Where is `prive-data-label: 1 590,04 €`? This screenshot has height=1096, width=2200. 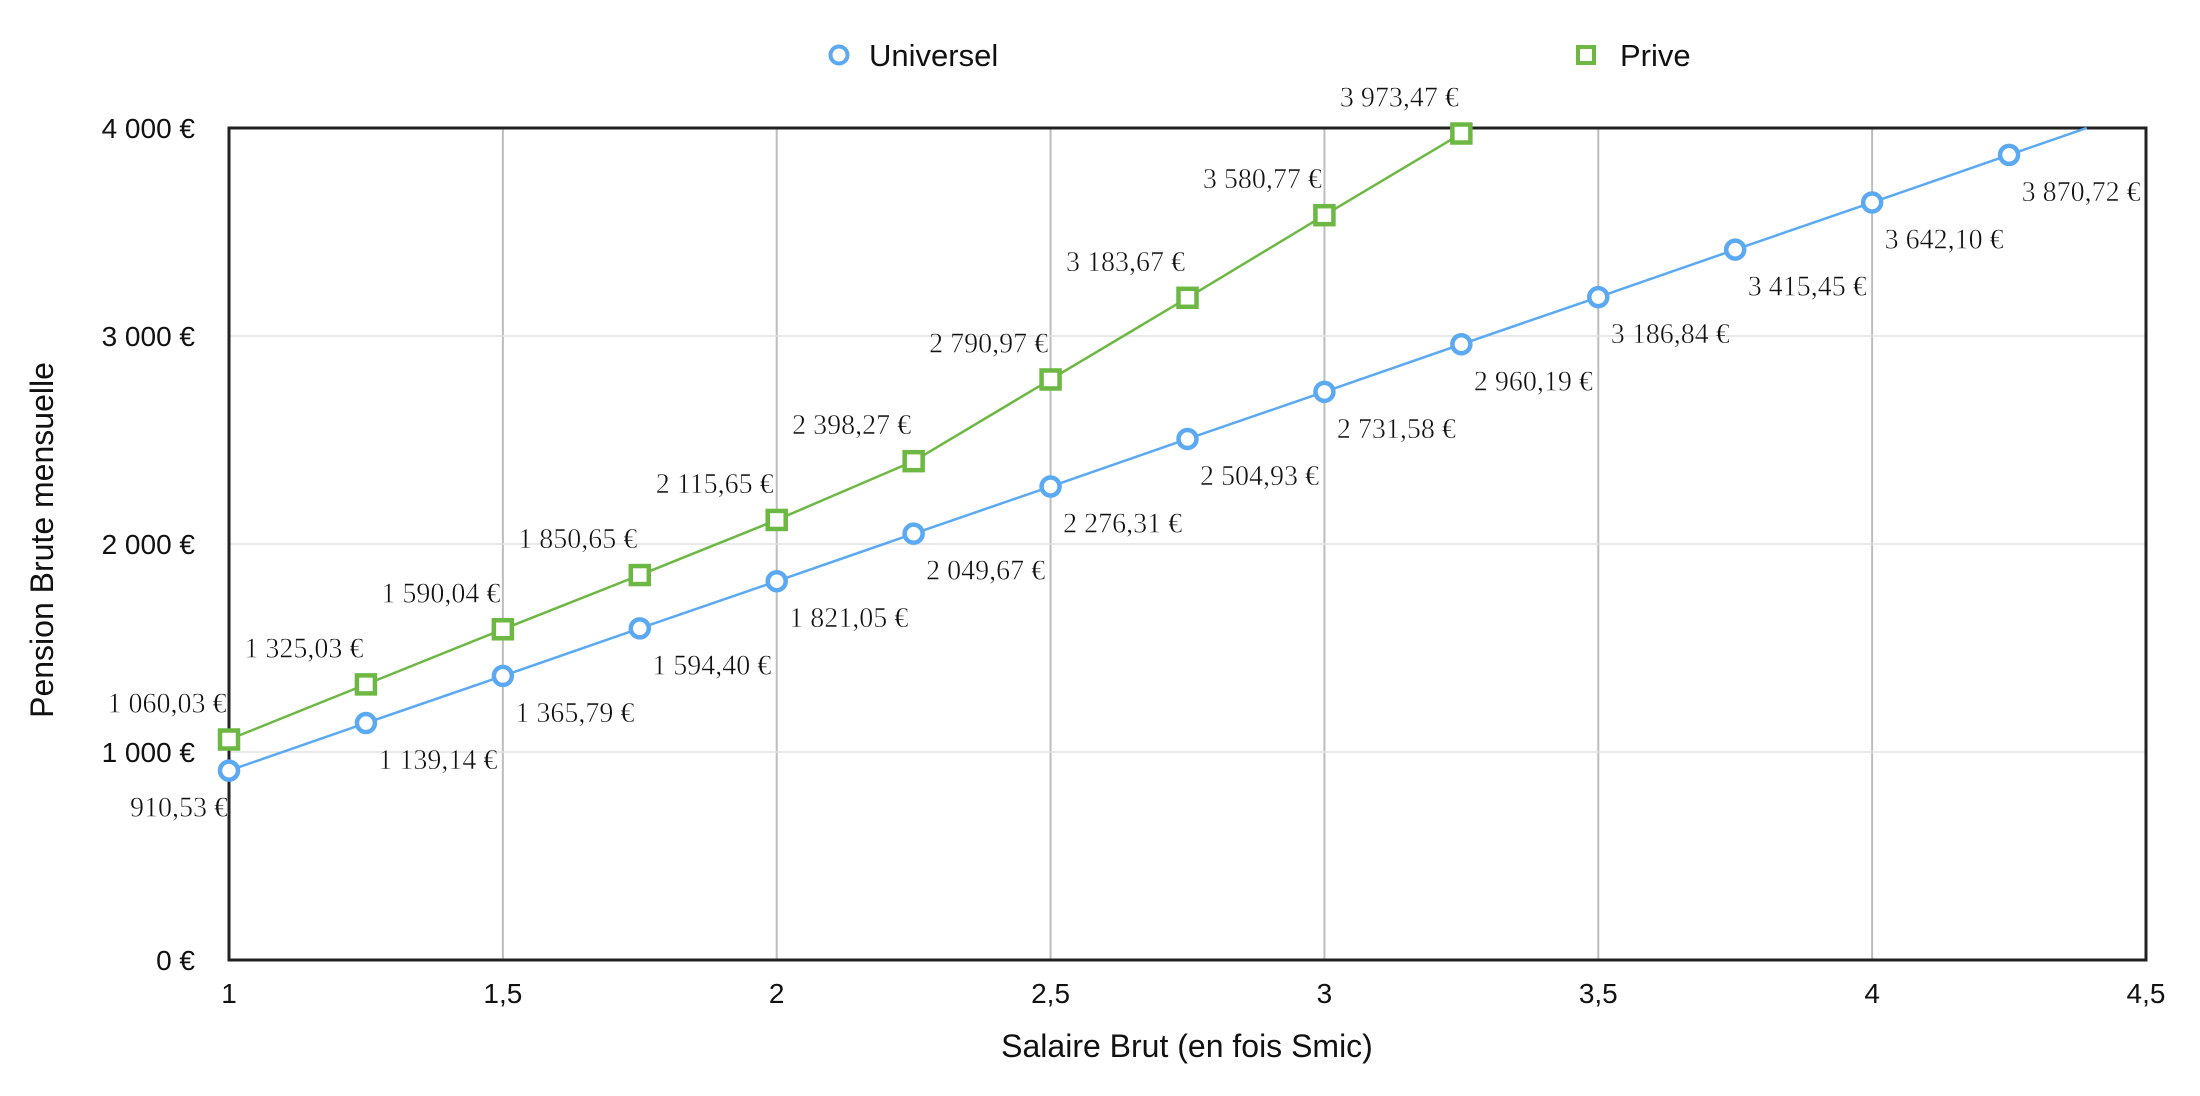
prive-data-label: 1 590,04 € is located at coordinates (440, 593).